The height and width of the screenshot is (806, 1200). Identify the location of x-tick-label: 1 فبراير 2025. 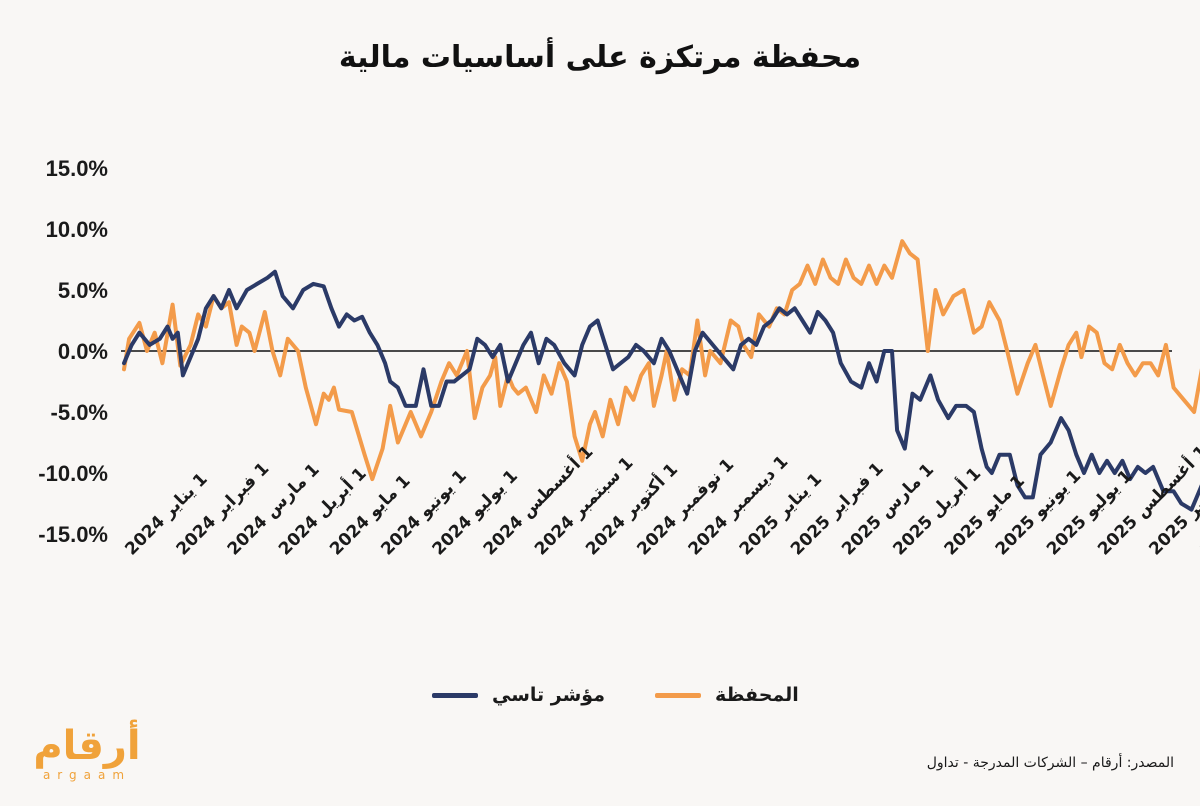
(837, 509).